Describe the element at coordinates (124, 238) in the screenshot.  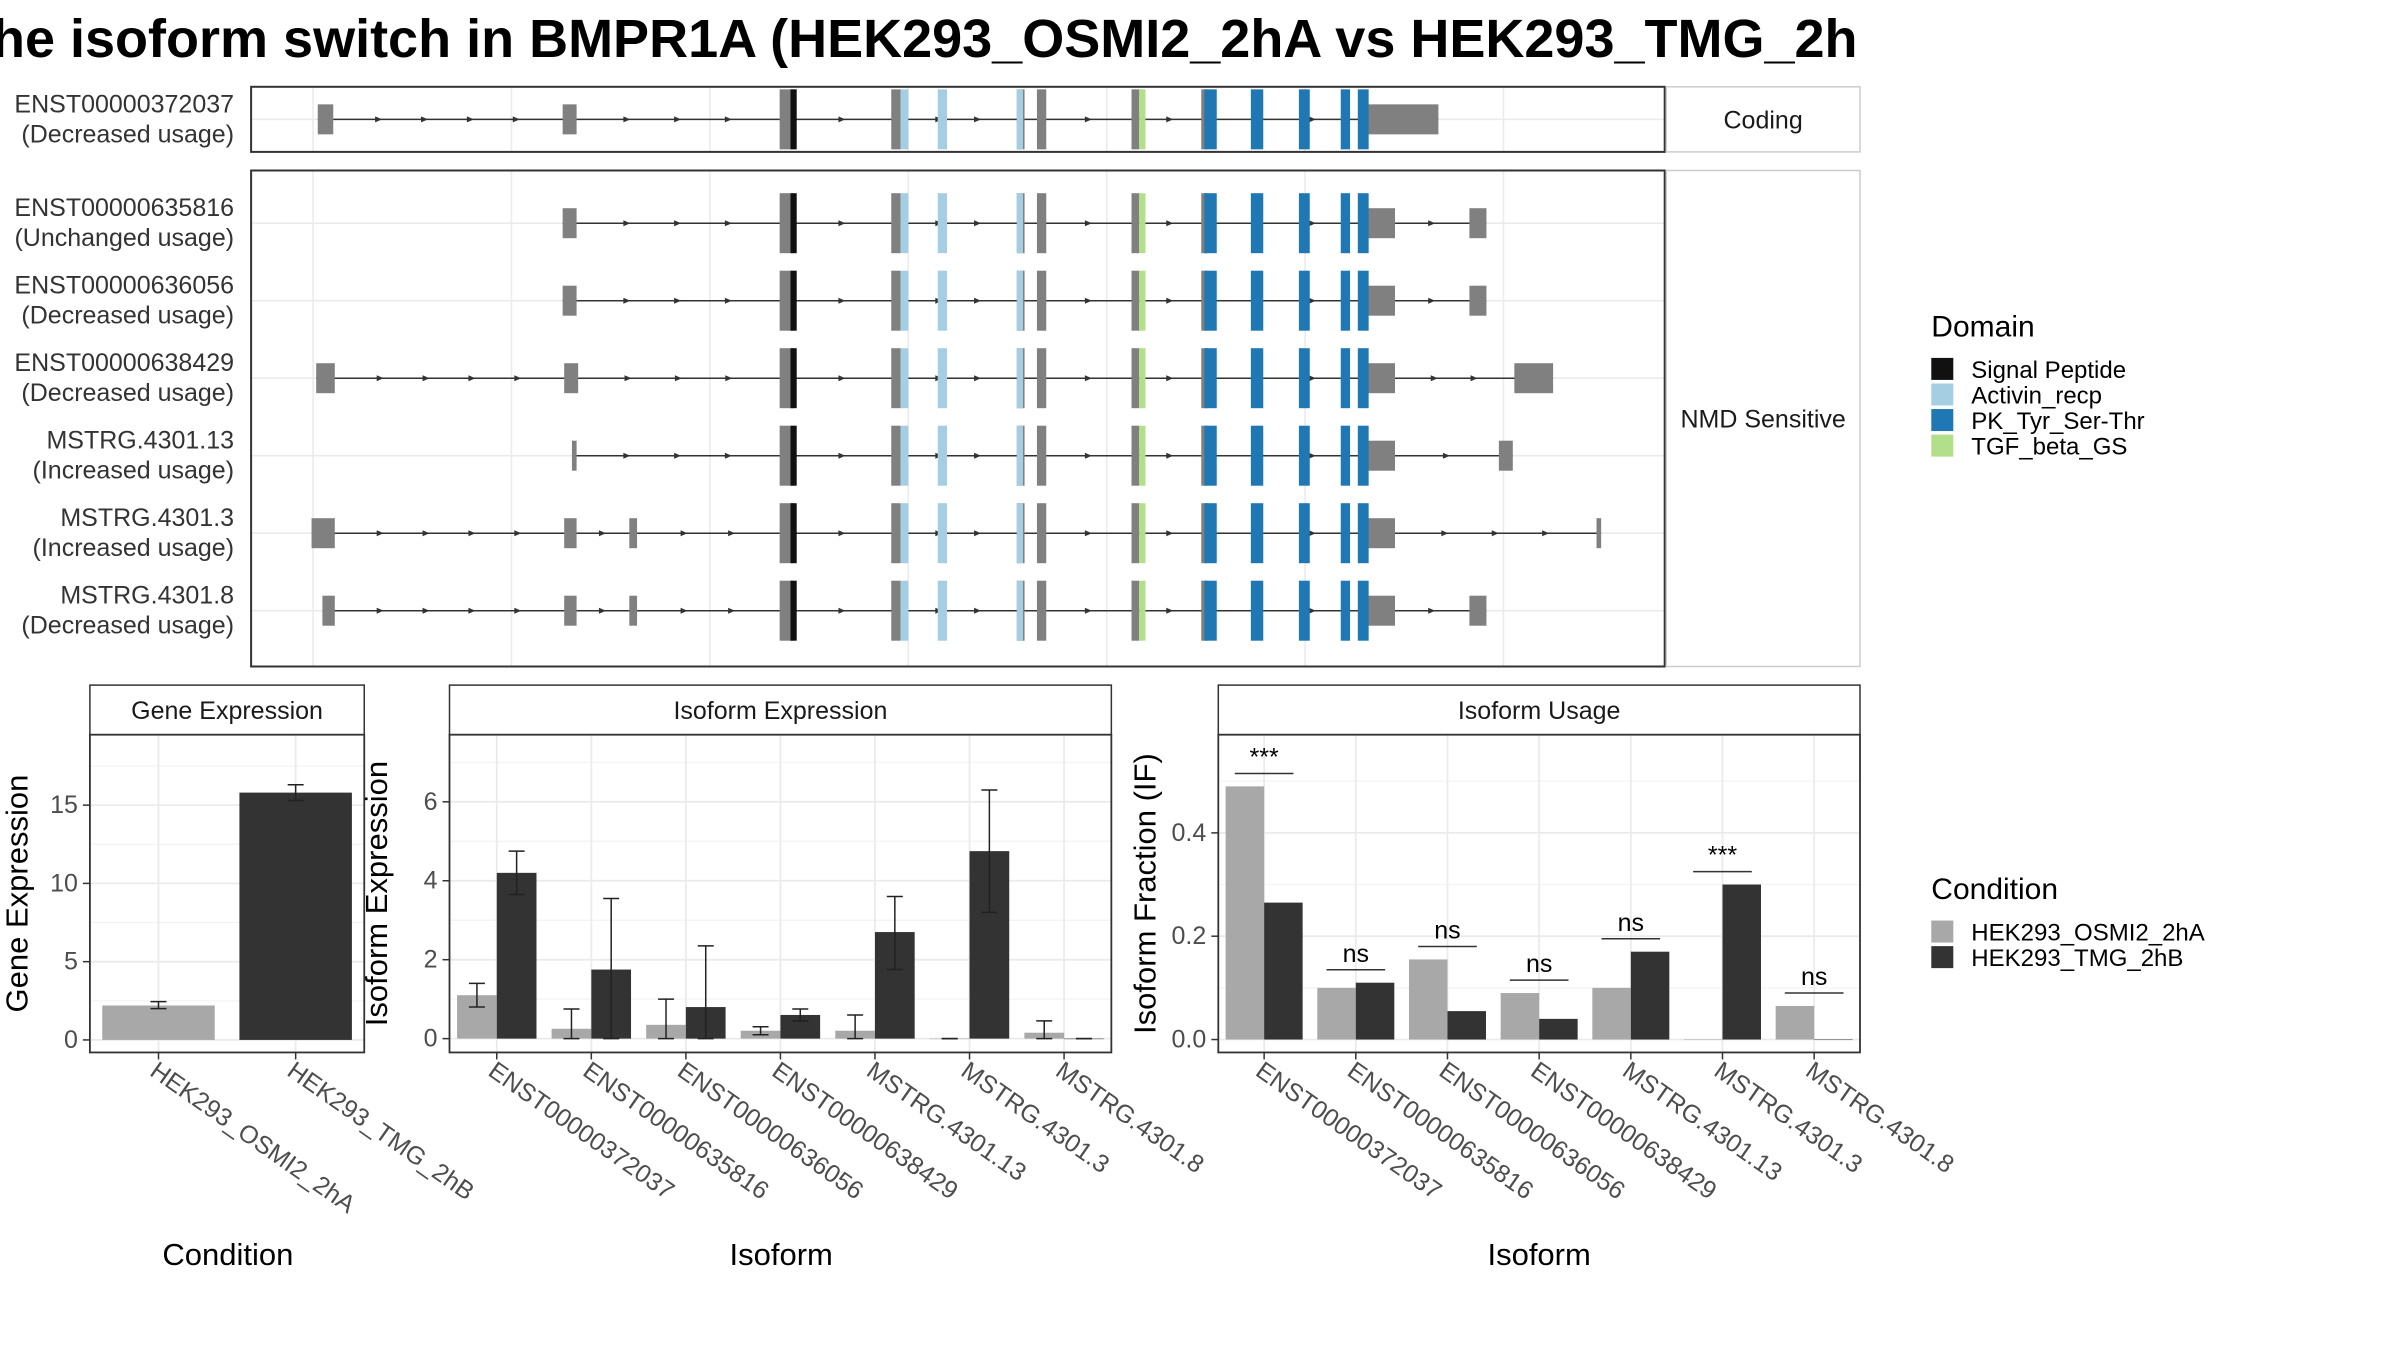
I see `transcript-usage: (Unchanged usage)` at that location.